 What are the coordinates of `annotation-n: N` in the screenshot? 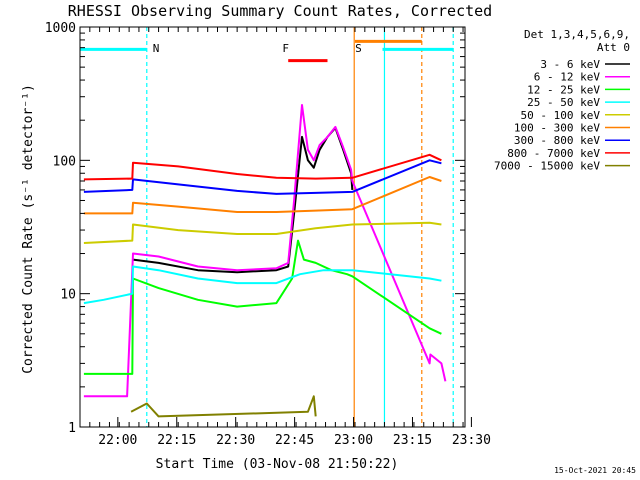 It's located at (156, 48).